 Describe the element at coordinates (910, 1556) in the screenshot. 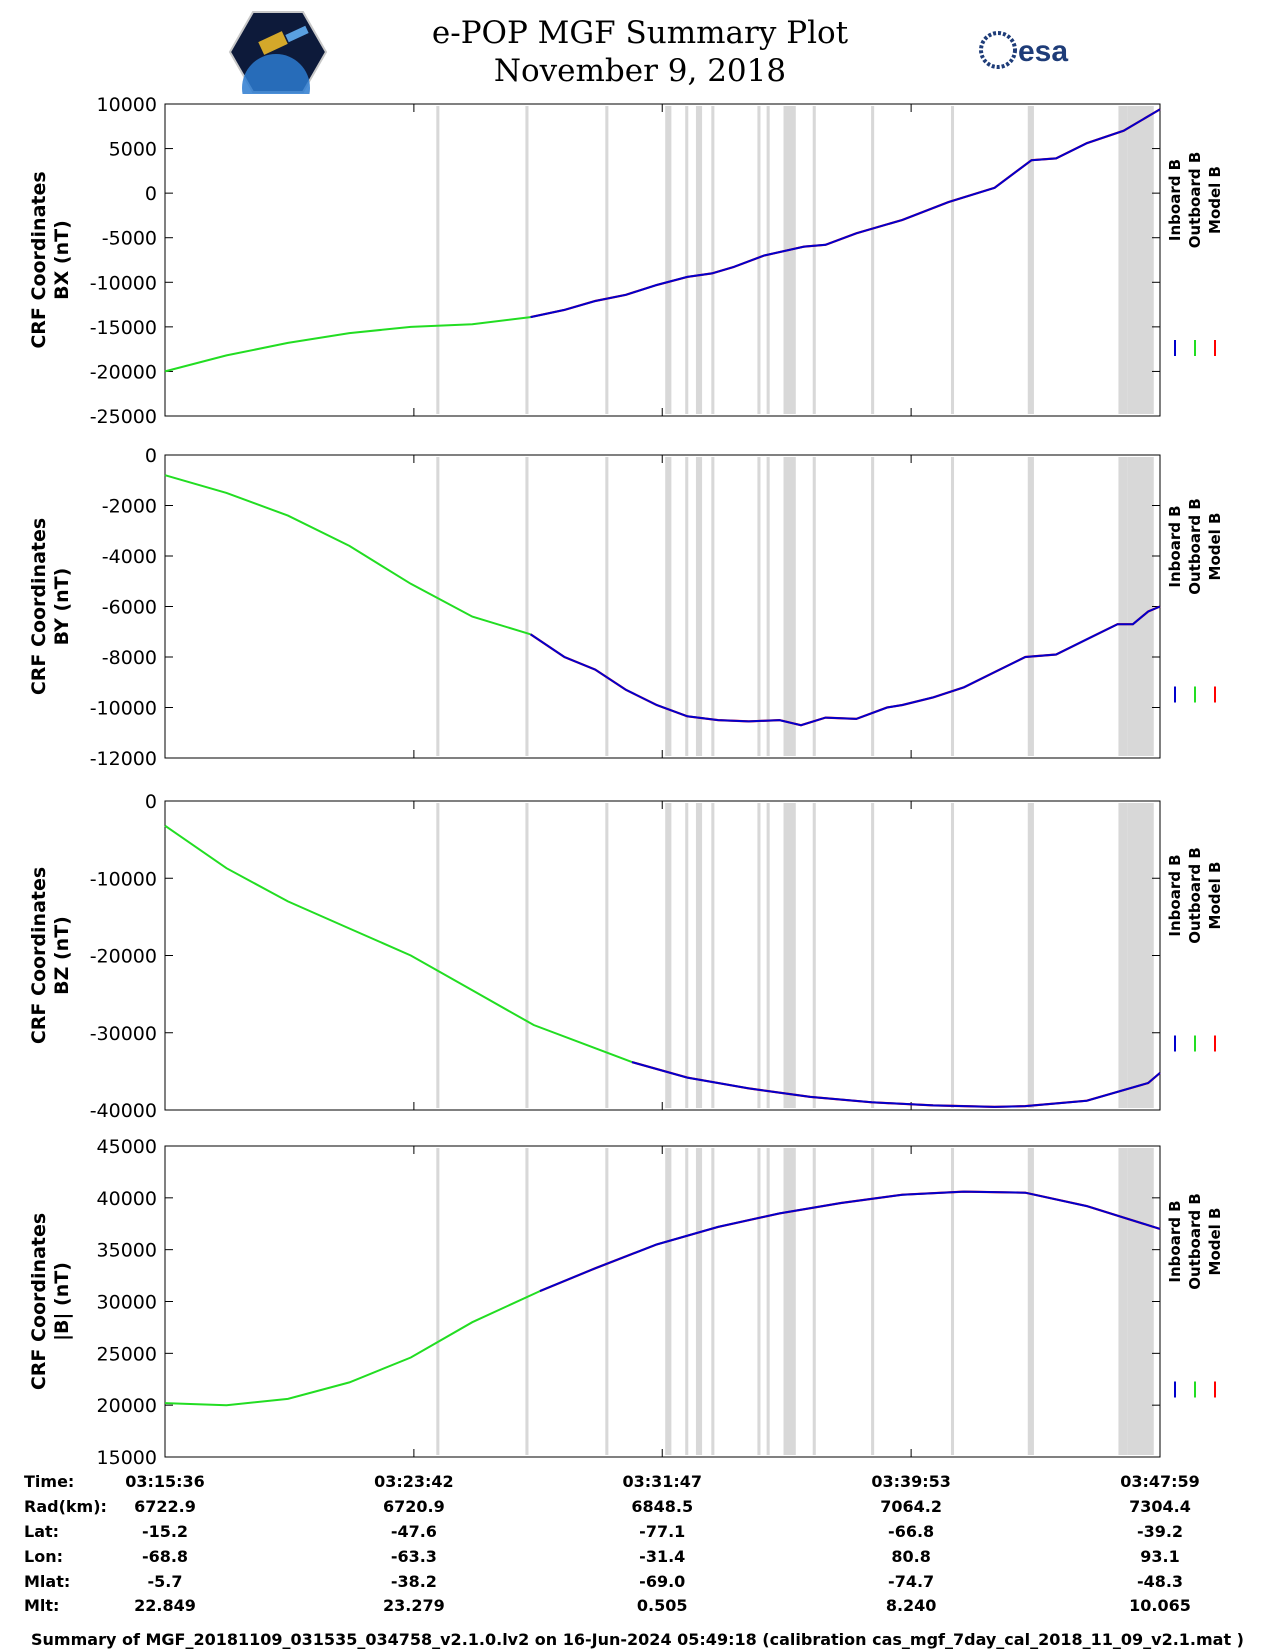

I see `info-cell-3-3: 80.8` at that location.